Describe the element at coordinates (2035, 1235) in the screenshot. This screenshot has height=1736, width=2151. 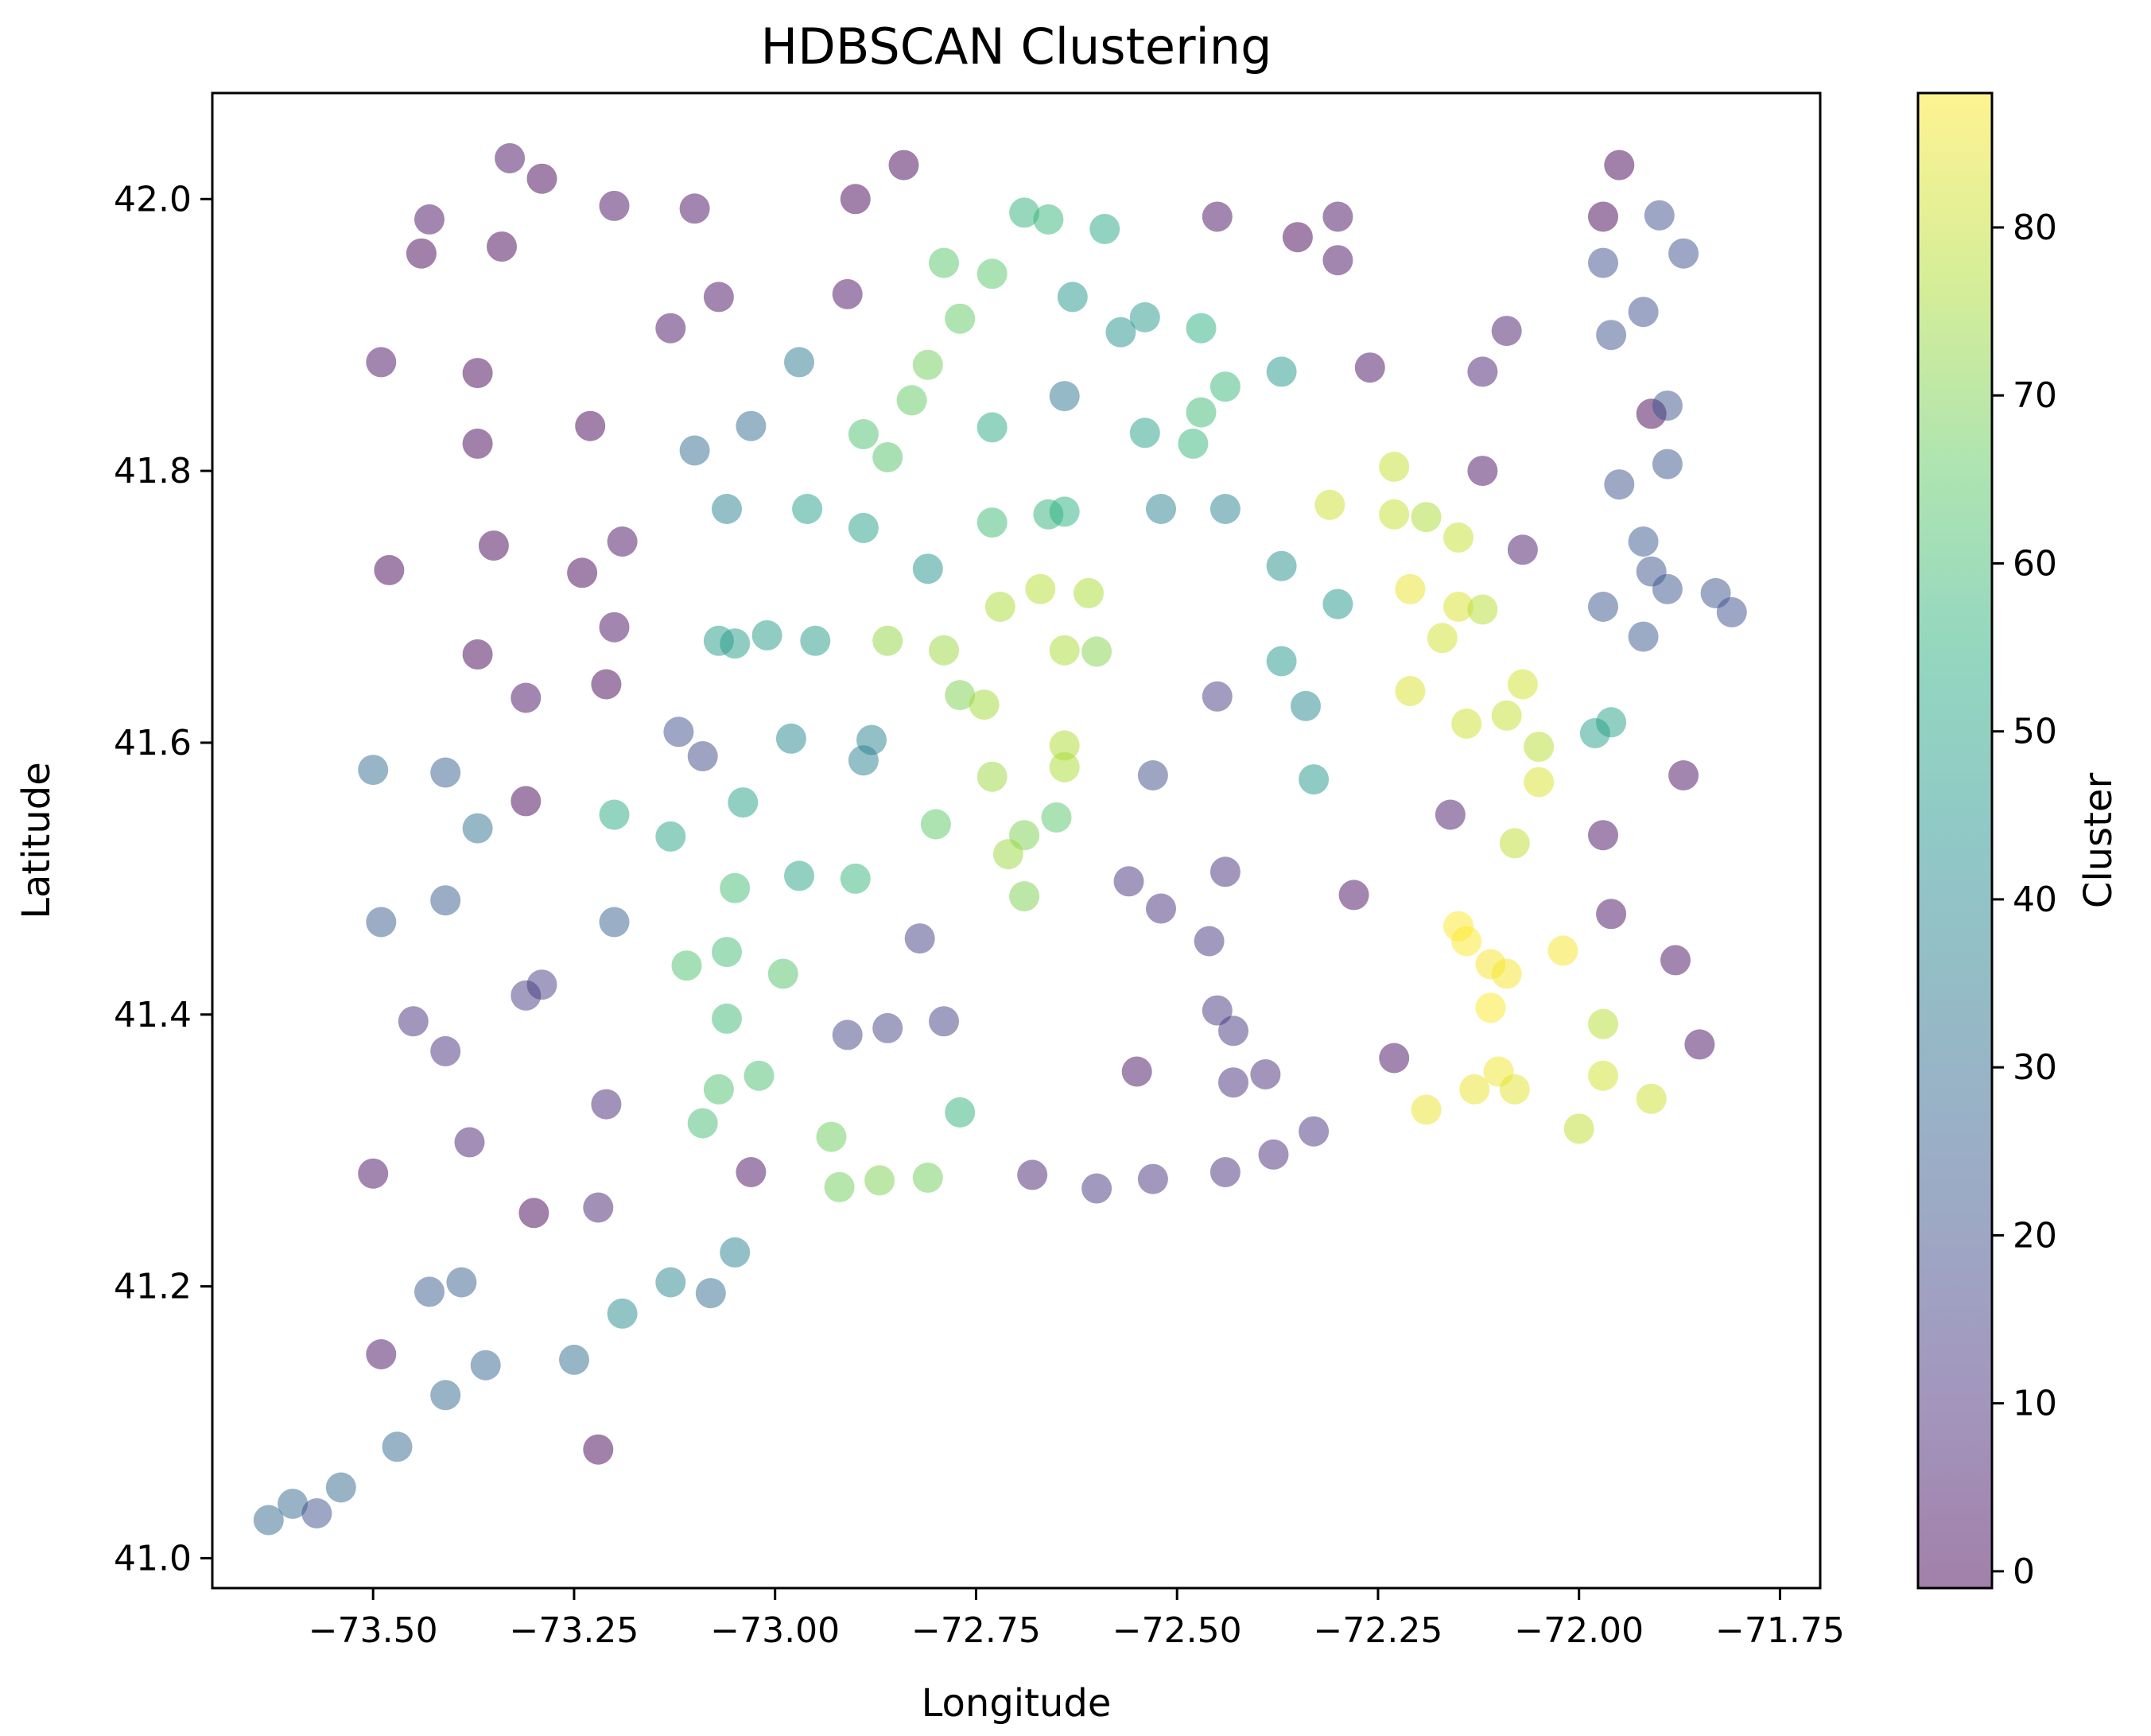
I see `colorbar-tick-label: 20` at that location.